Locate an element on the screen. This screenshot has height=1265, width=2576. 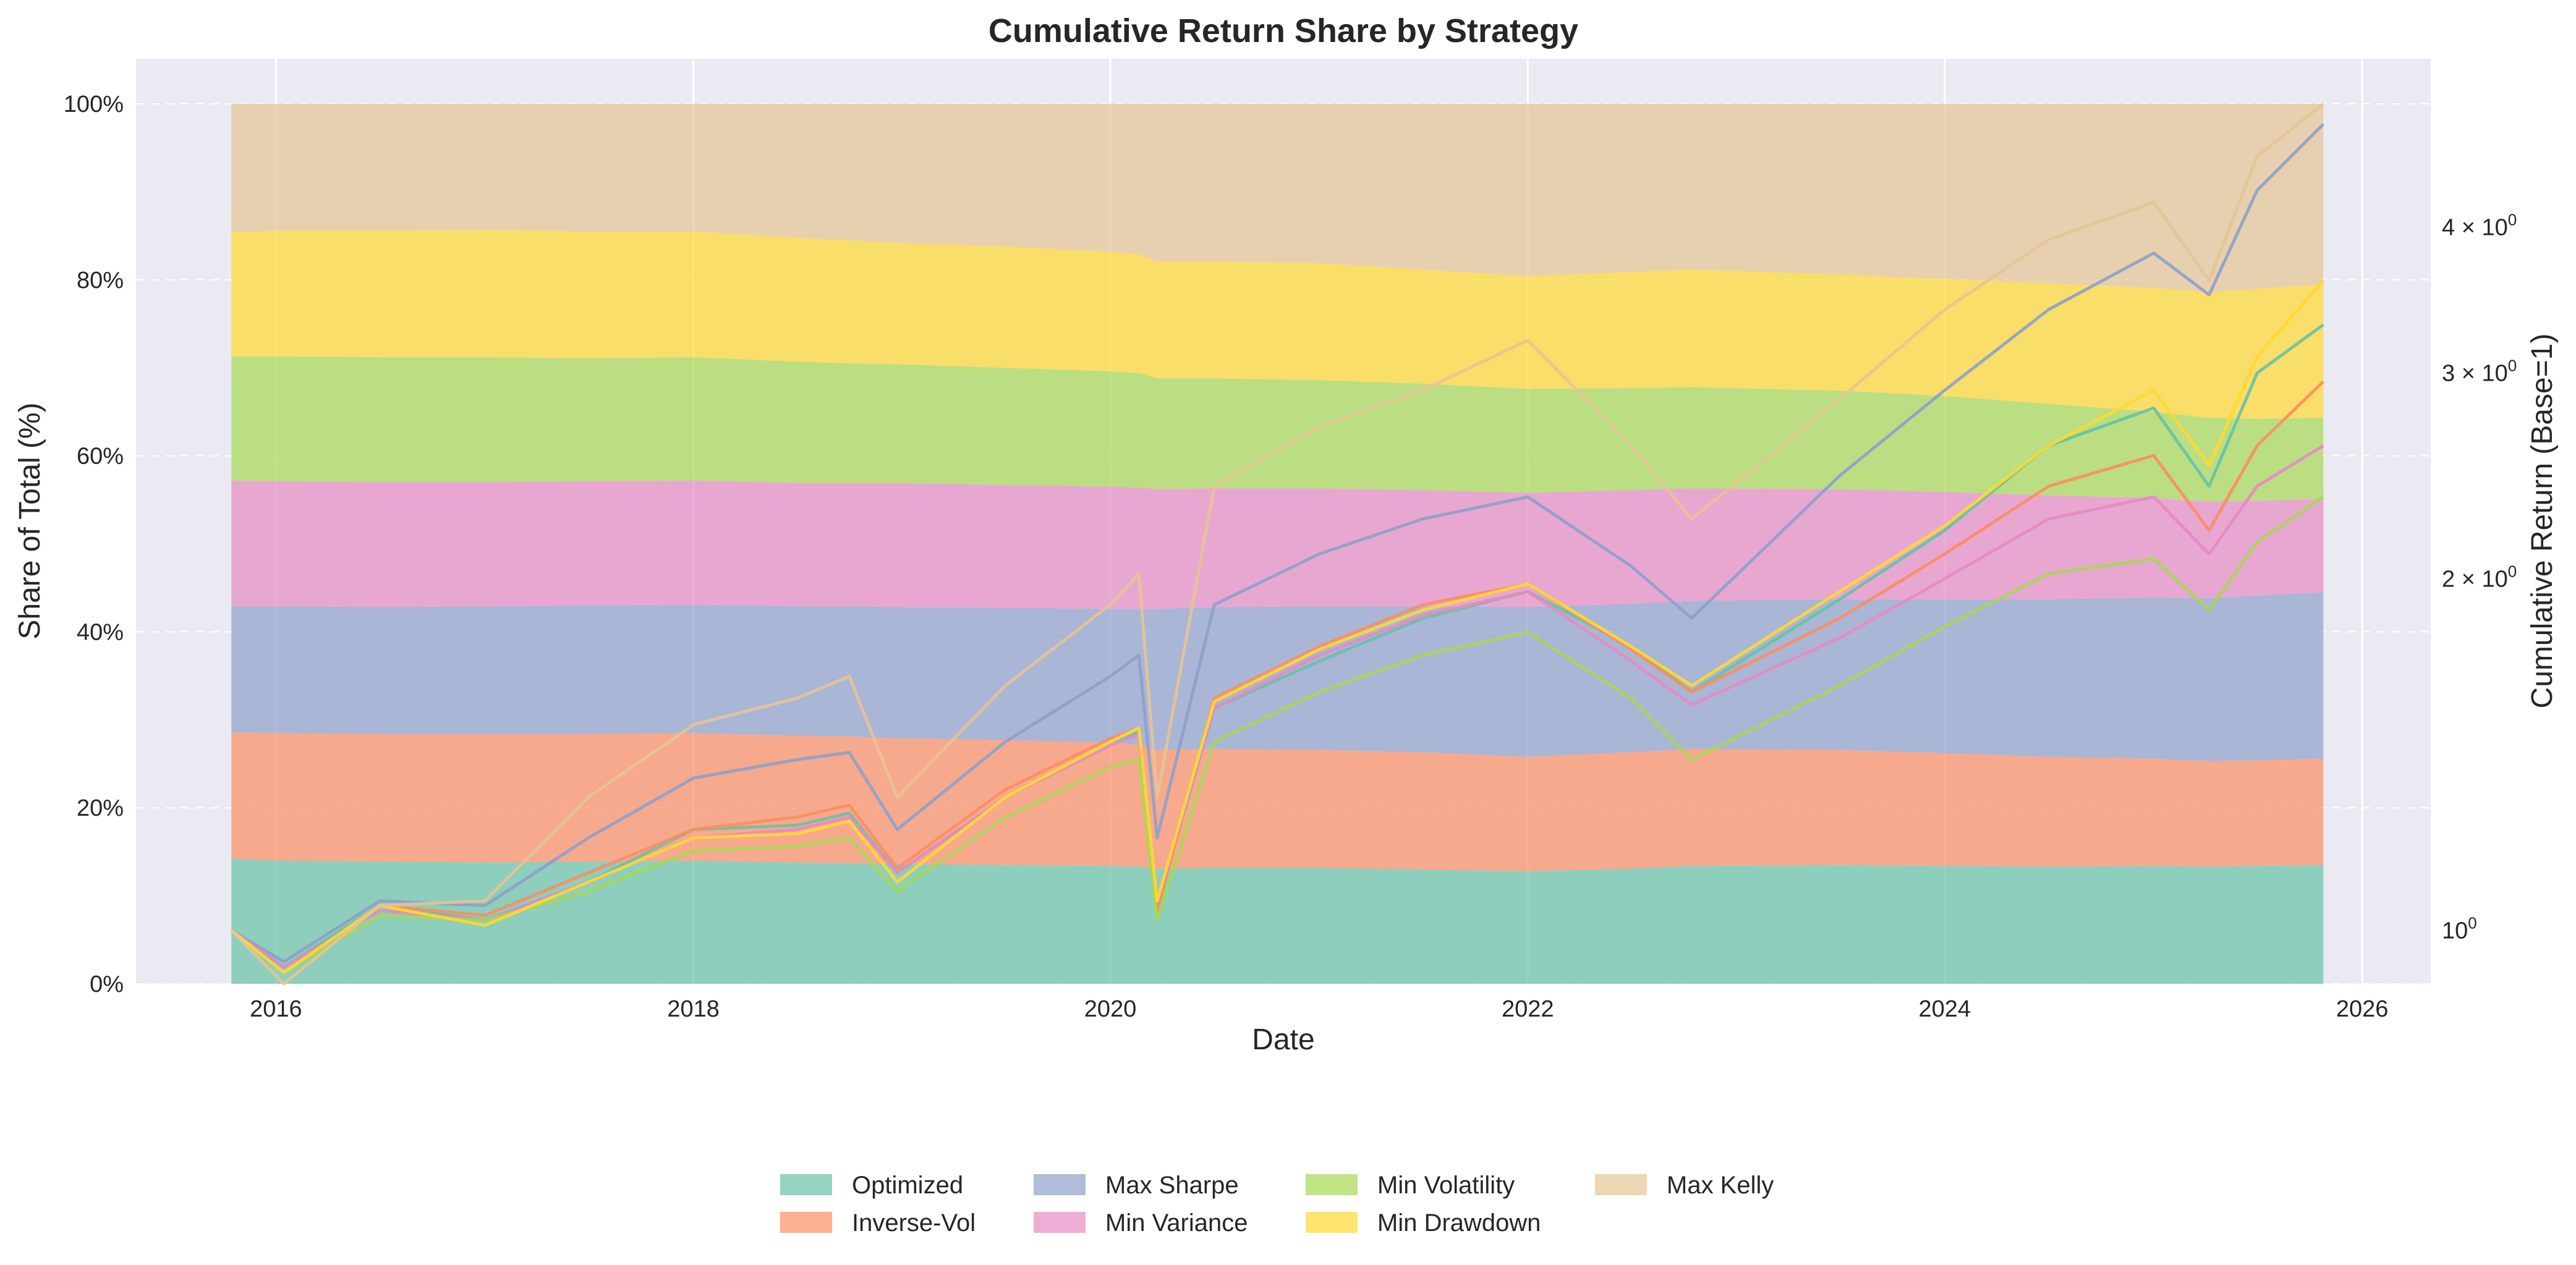
area-optimized is located at coordinates (1277, 921).